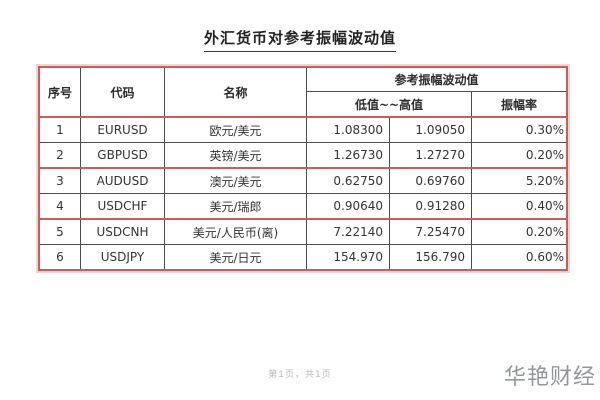 Image resolution: width=600 pixels, height=400 pixels. What do you see at coordinates (347, 206) in the screenshot?
I see `cell-low: 0.90640` at bounding box center [347, 206].